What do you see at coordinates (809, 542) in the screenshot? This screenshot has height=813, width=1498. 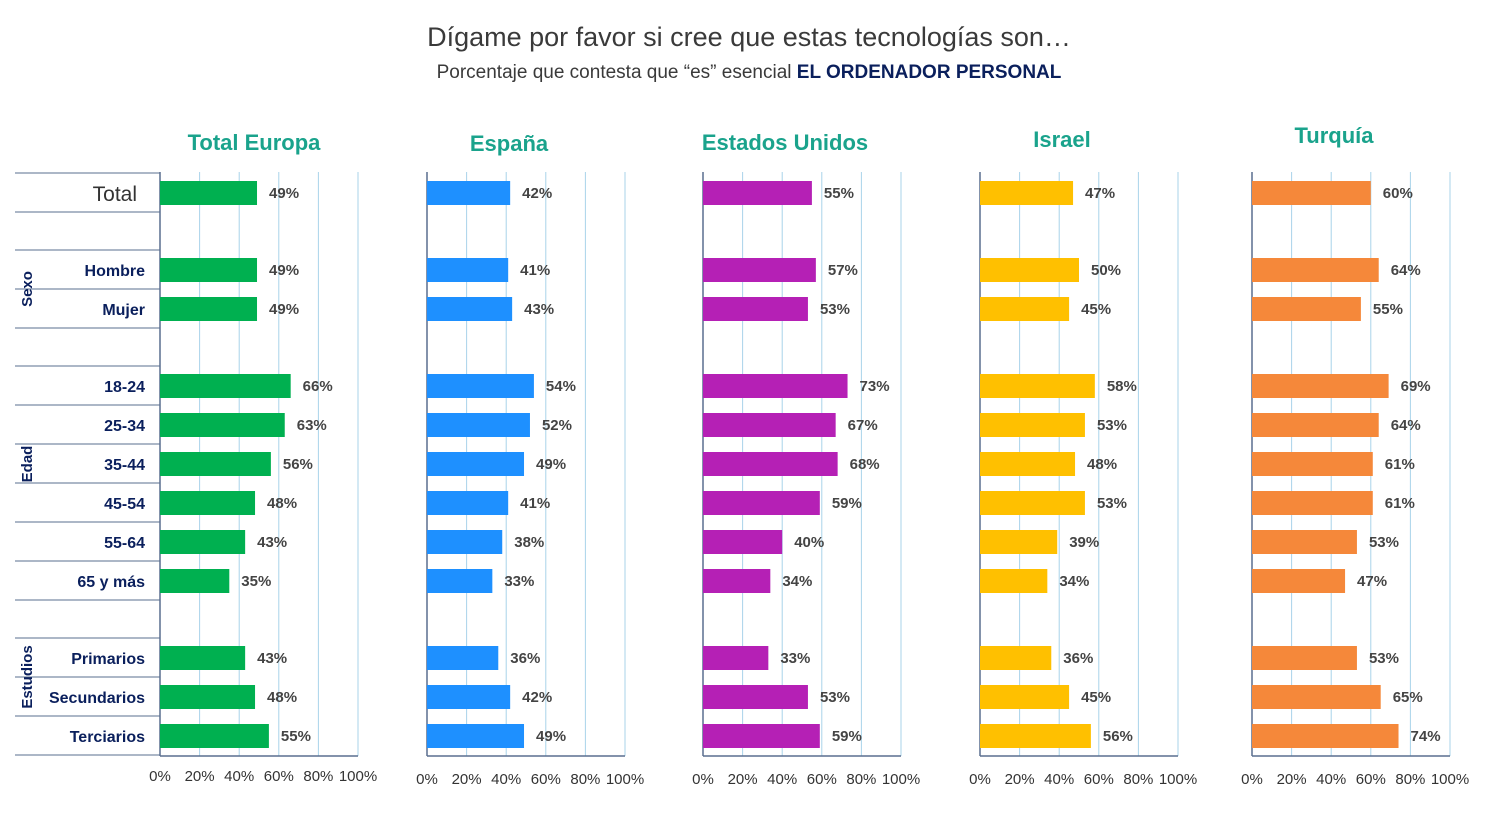 I see `bar-value-label: 40%` at bounding box center [809, 542].